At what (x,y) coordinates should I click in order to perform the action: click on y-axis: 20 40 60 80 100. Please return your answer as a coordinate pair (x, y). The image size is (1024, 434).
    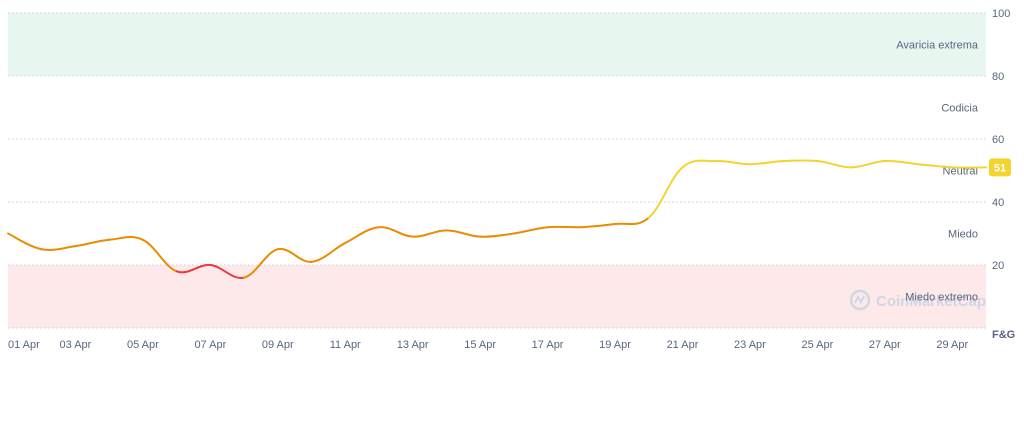
    Looking at the image, I should click on (1001, 140).